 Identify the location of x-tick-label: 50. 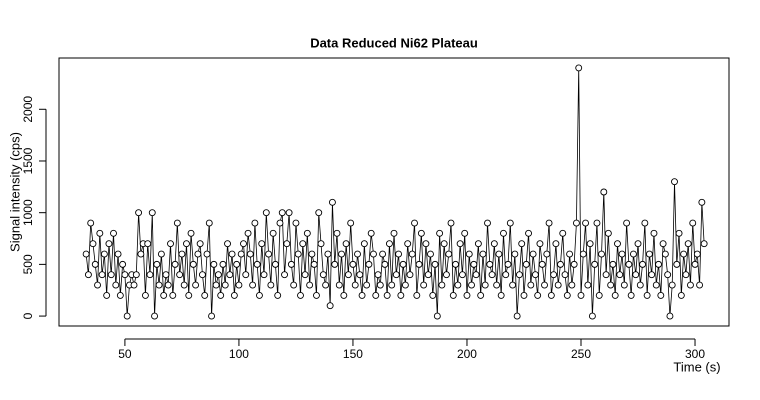
(125, 354).